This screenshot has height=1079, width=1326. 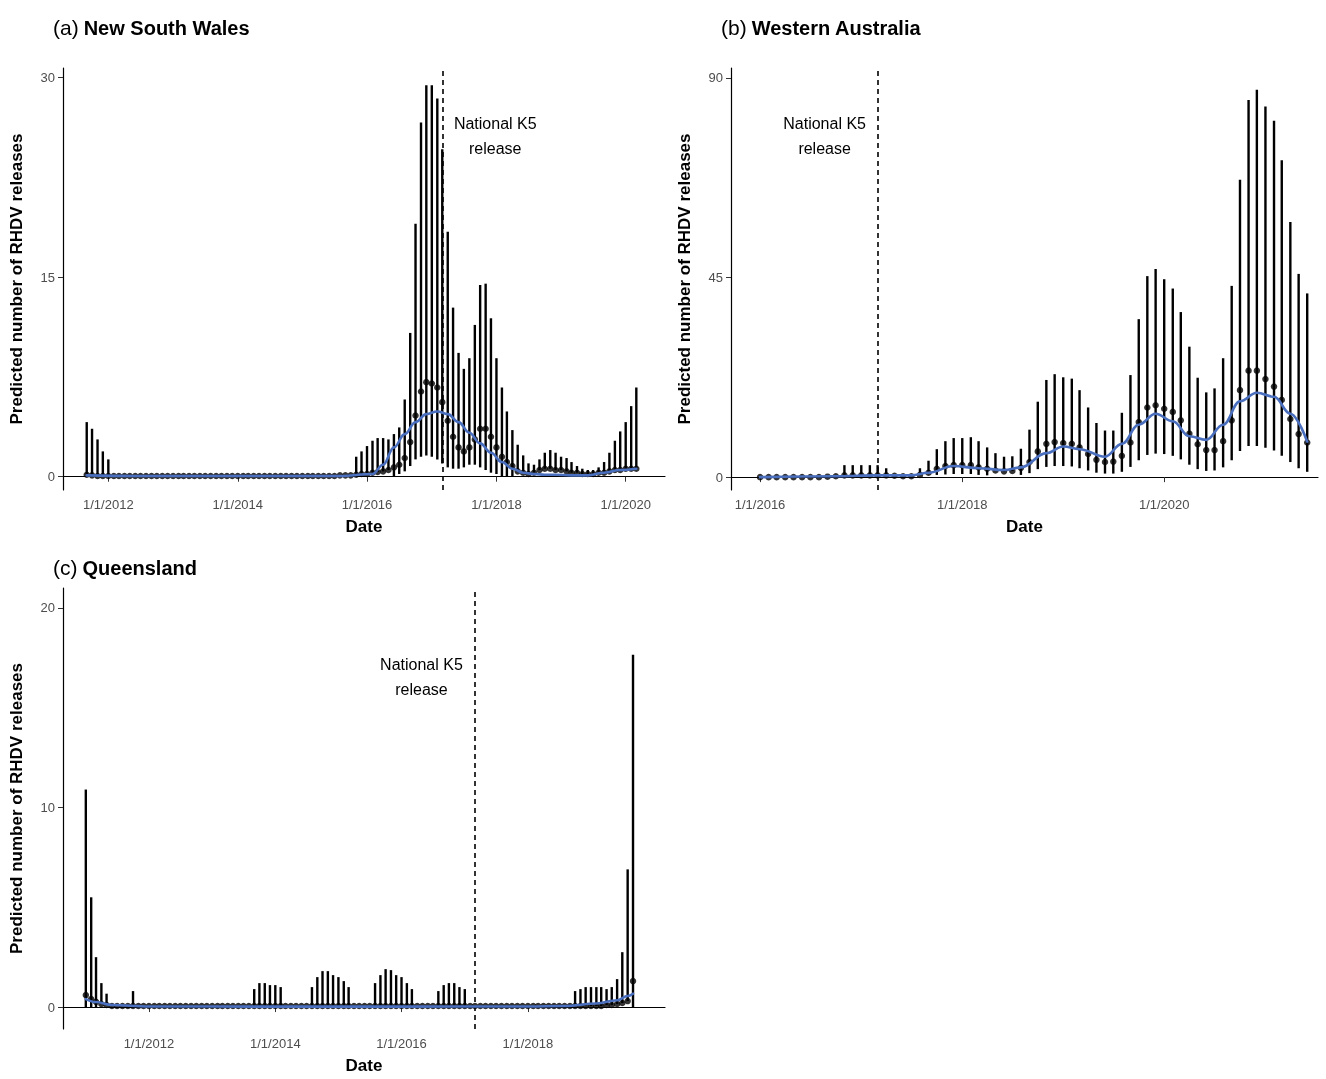 What do you see at coordinates (47, 807) in the screenshot?
I see `y-tick-label: 10` at bounding box center [47, 807].